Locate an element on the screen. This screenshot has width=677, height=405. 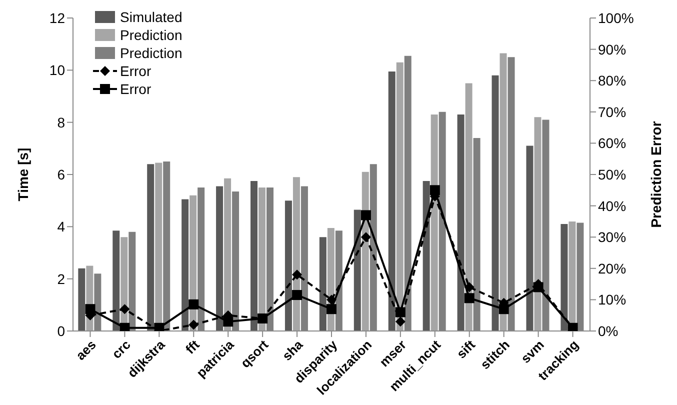
y2-axis-title: Prediction Error is located at coordinates (656, 174).